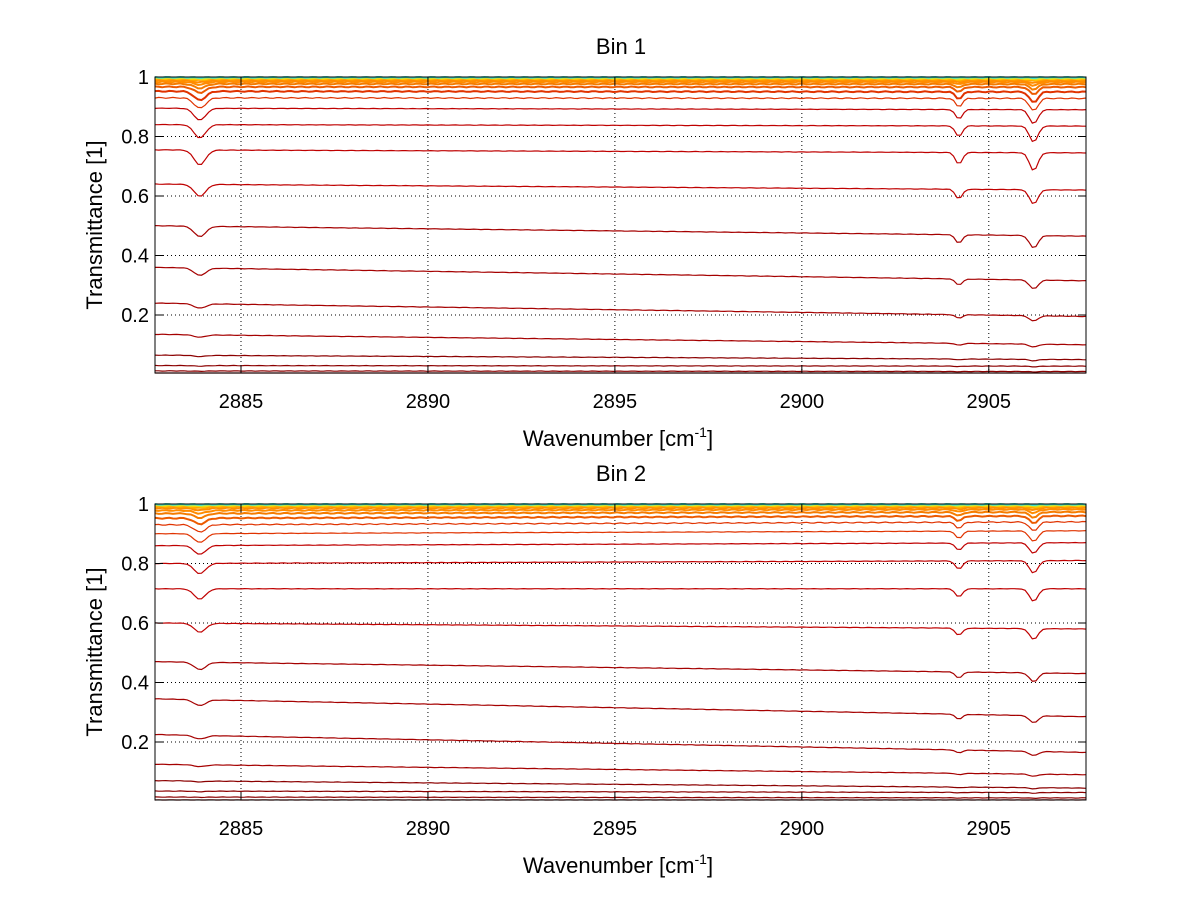  Describe the element at coordinates (621, 473) in the screenshot. I see `chart-title: Bin 2` at that location.